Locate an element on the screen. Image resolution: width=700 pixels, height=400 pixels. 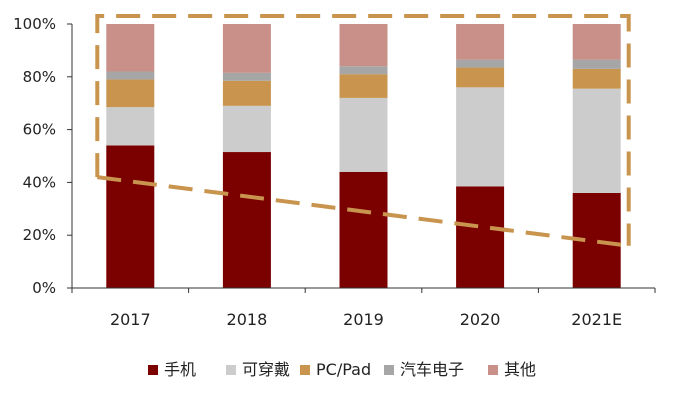
x-tick-label: 2020 is located at coordinates (480, 319).